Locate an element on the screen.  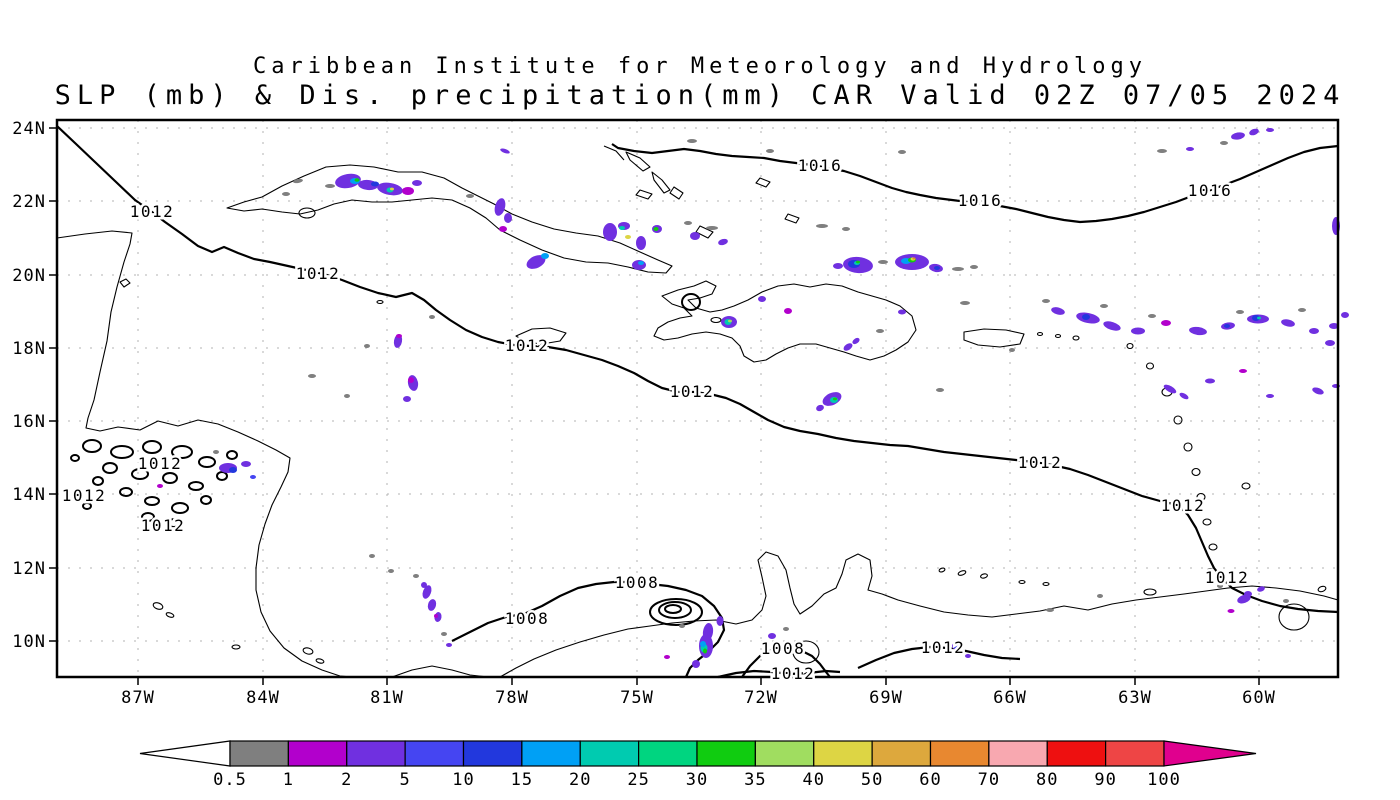
lon-tick-label: 84W is located at coordinates (263, 698).